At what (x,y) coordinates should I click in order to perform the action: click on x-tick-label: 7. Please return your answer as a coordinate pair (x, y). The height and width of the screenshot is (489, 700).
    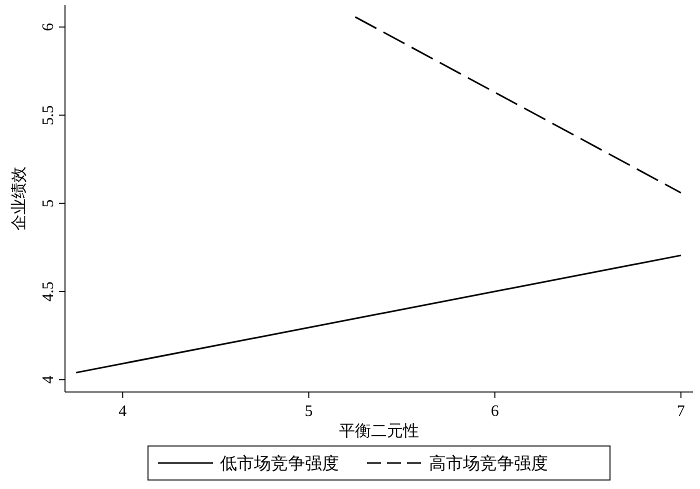
    Looking at the image, I should click on (680, 411).